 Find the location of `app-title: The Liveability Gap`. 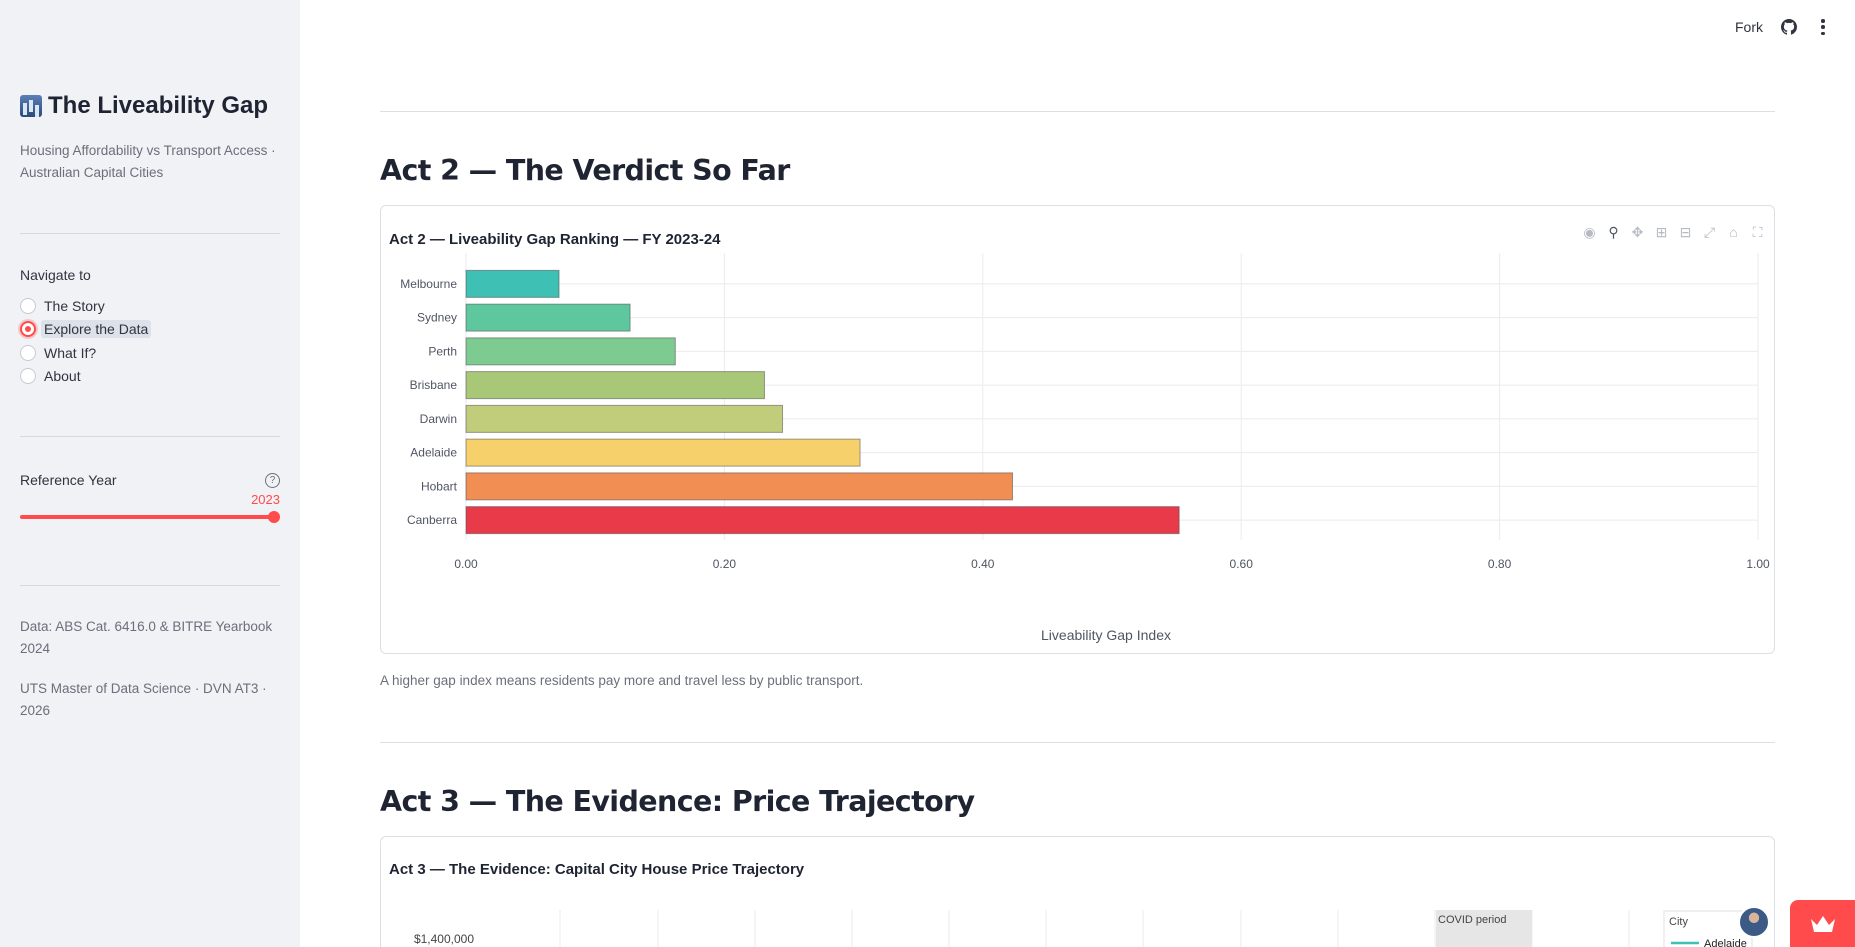

app-title: The Liveability Gap is located at coordinates (144, 106).